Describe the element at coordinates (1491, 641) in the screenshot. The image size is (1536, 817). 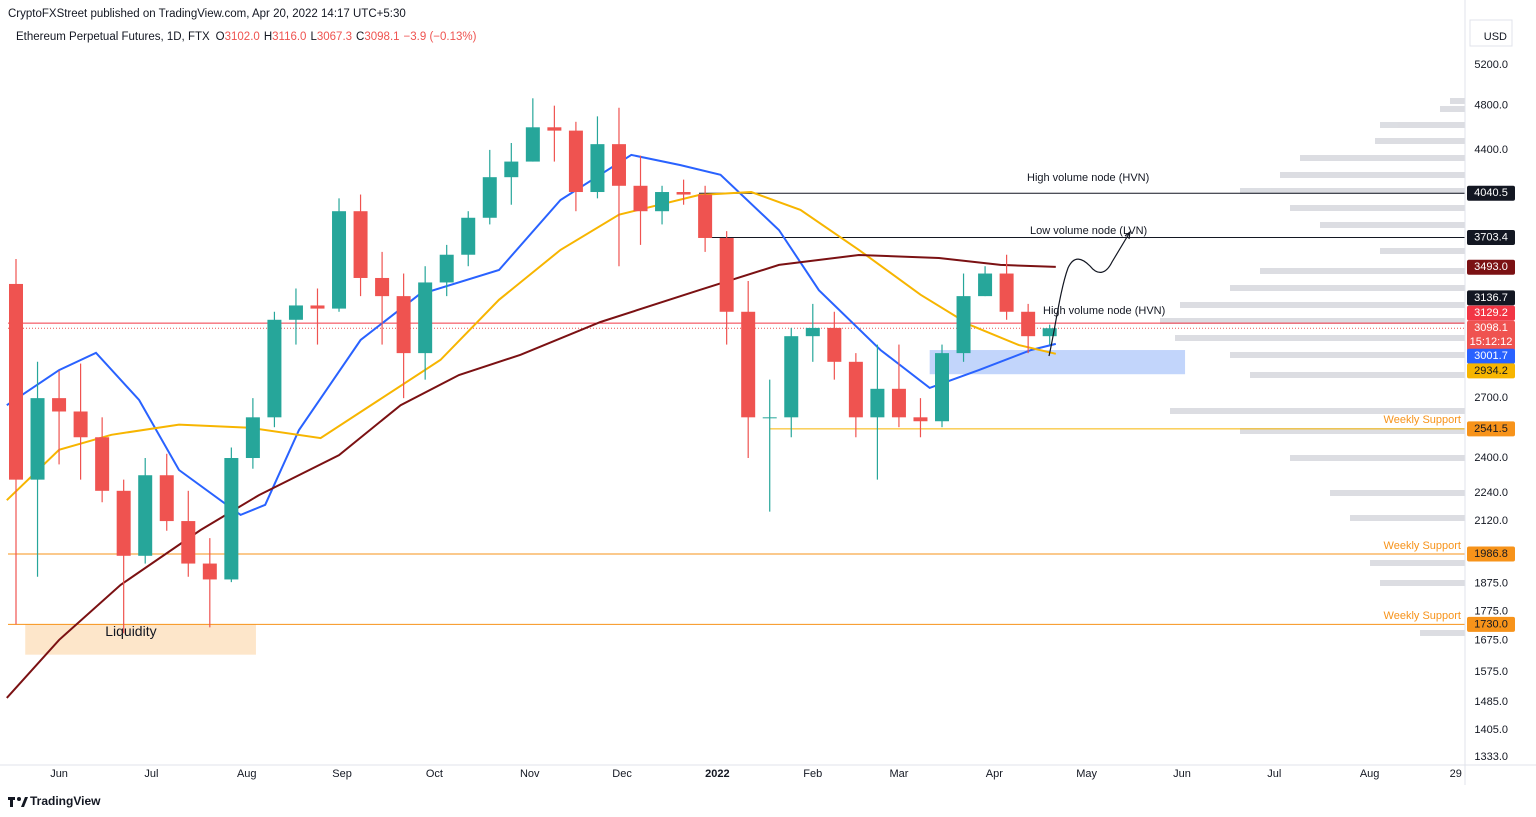
I see `y-tick-label: 1675.0` at that location.